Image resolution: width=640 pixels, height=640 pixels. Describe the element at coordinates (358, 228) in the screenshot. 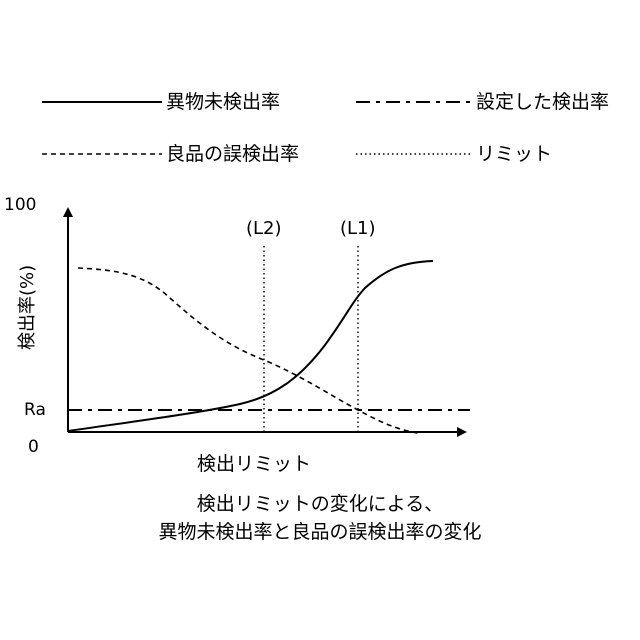

I see `marker-l1-label: (L1)` at that location.